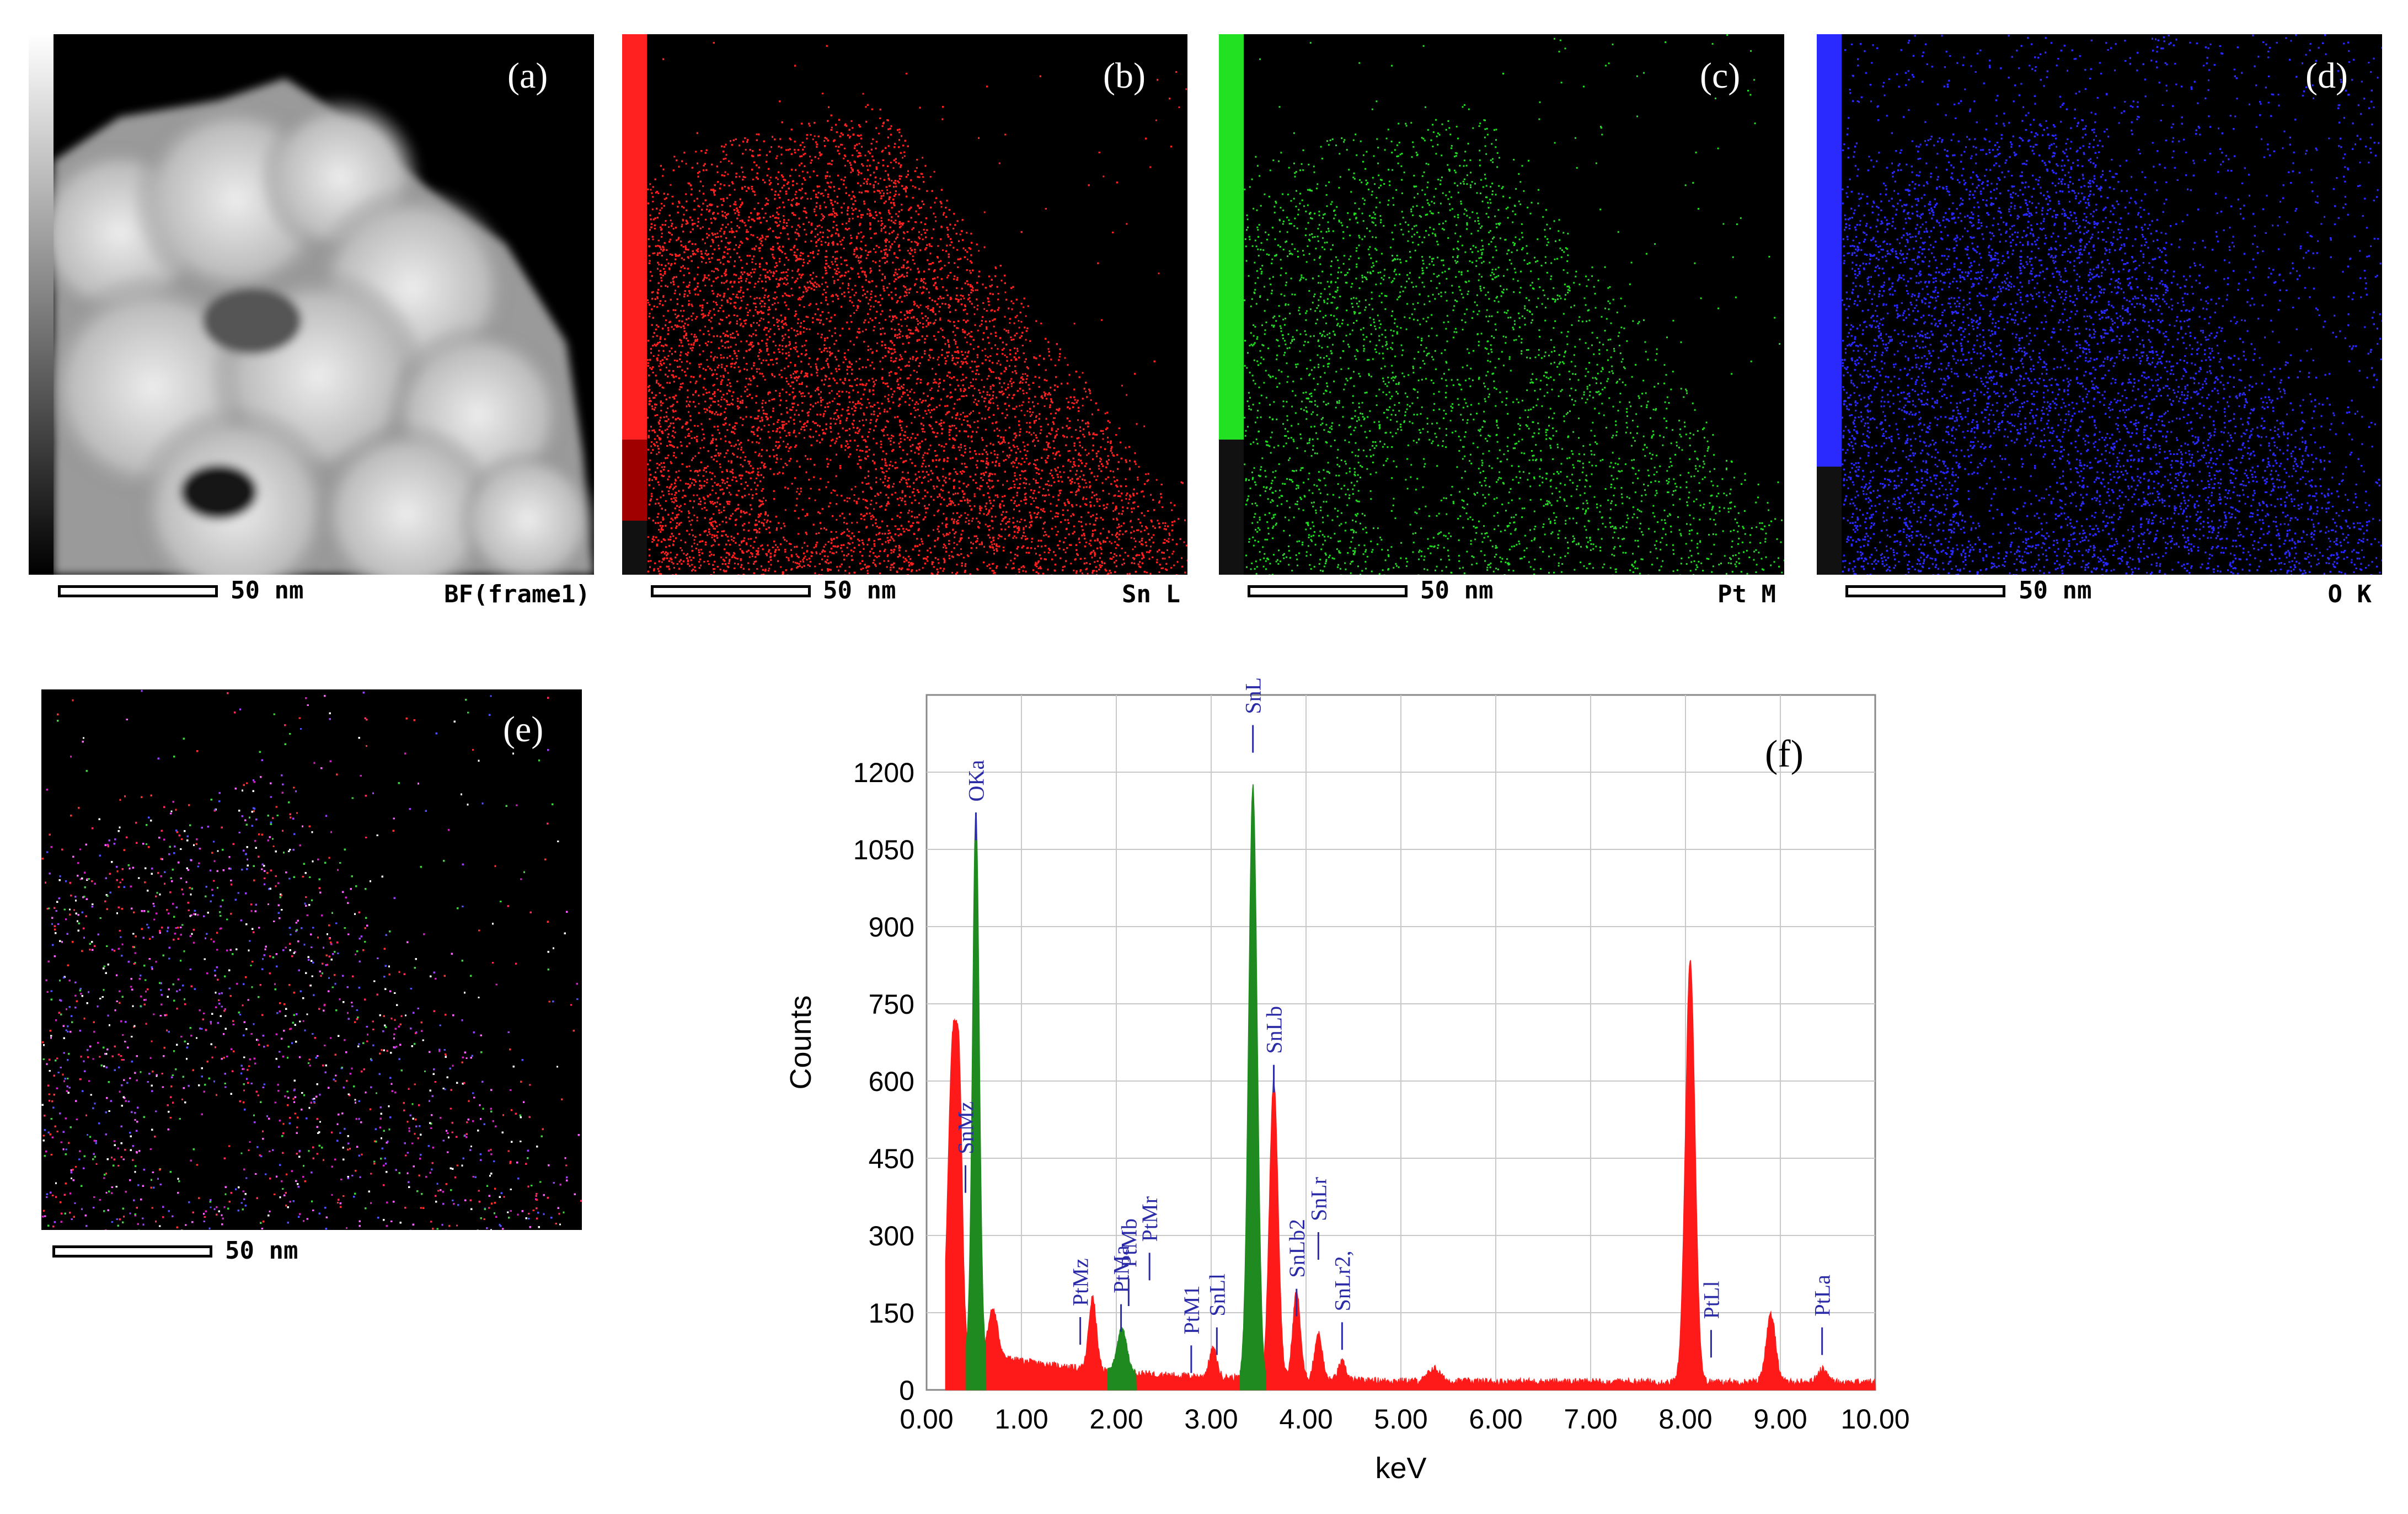 This screenshot has height=1514, width=2408. Describe the element at coordinates (527, 76) in the screenshot. I see `panel-a-label: (a)` at that location.